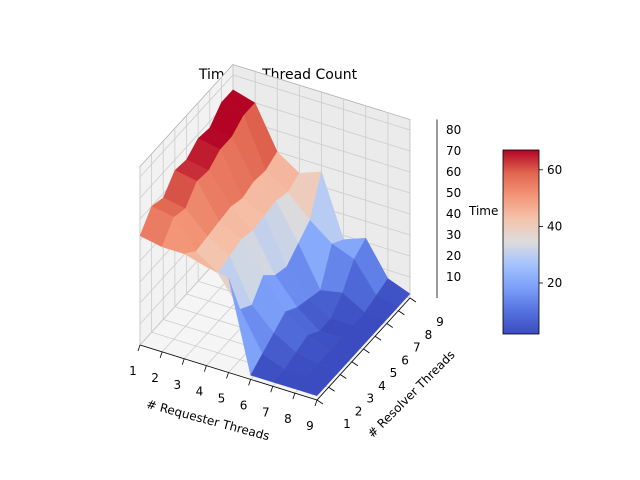 This screenshot has width=640, height=480. I want to click on x-tick-label: 7, so click(266, 412).